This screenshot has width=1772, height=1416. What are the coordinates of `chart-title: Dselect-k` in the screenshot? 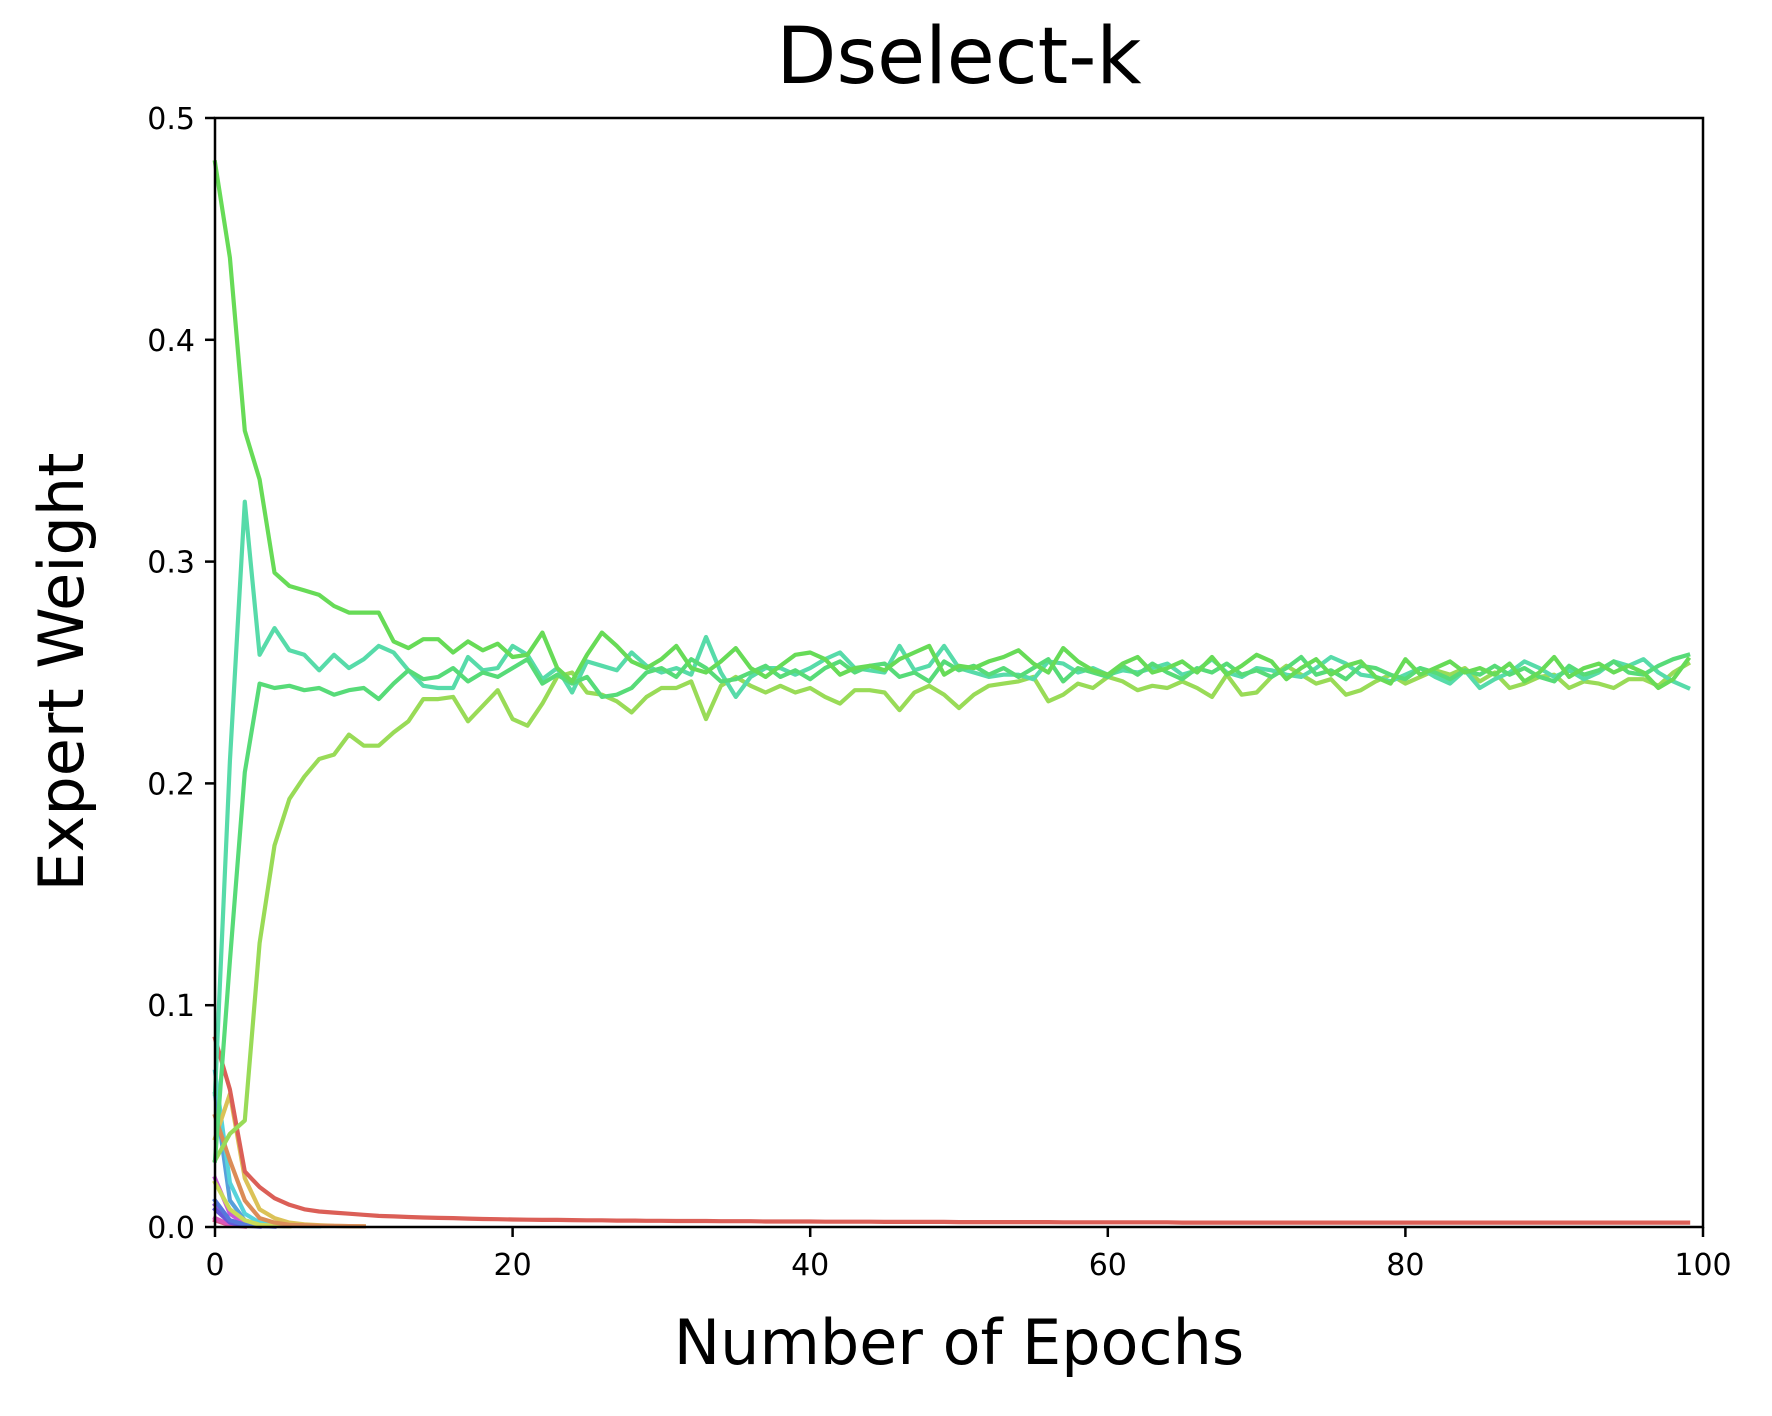 It's located at (959, 57).